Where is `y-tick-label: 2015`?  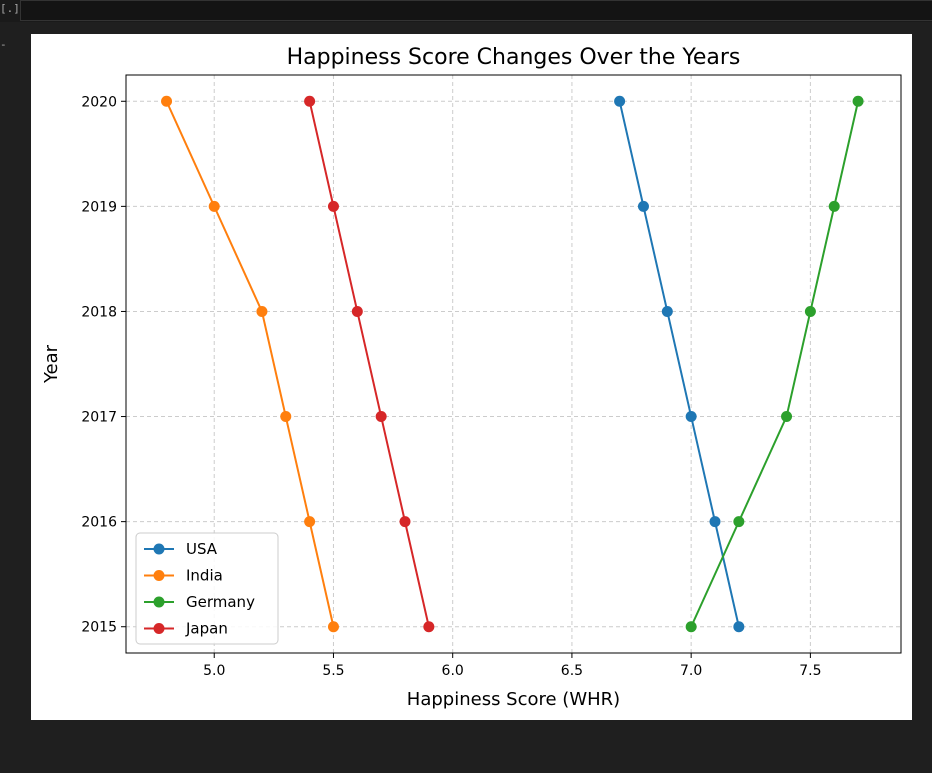
y-tick-label: 2015 is located at coordinates (99, 628).